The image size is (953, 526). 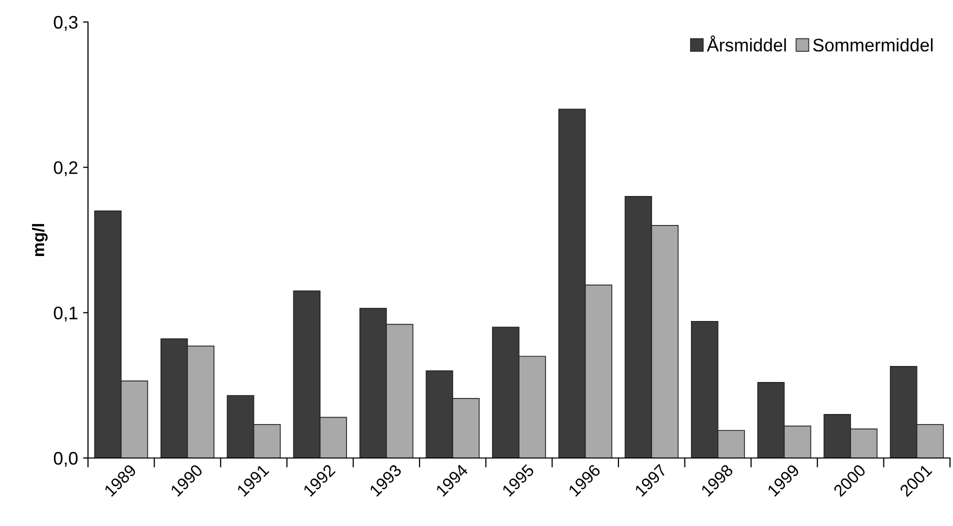 I want to click on legend-label: Årsmiddel, so click(x=746, y=44).